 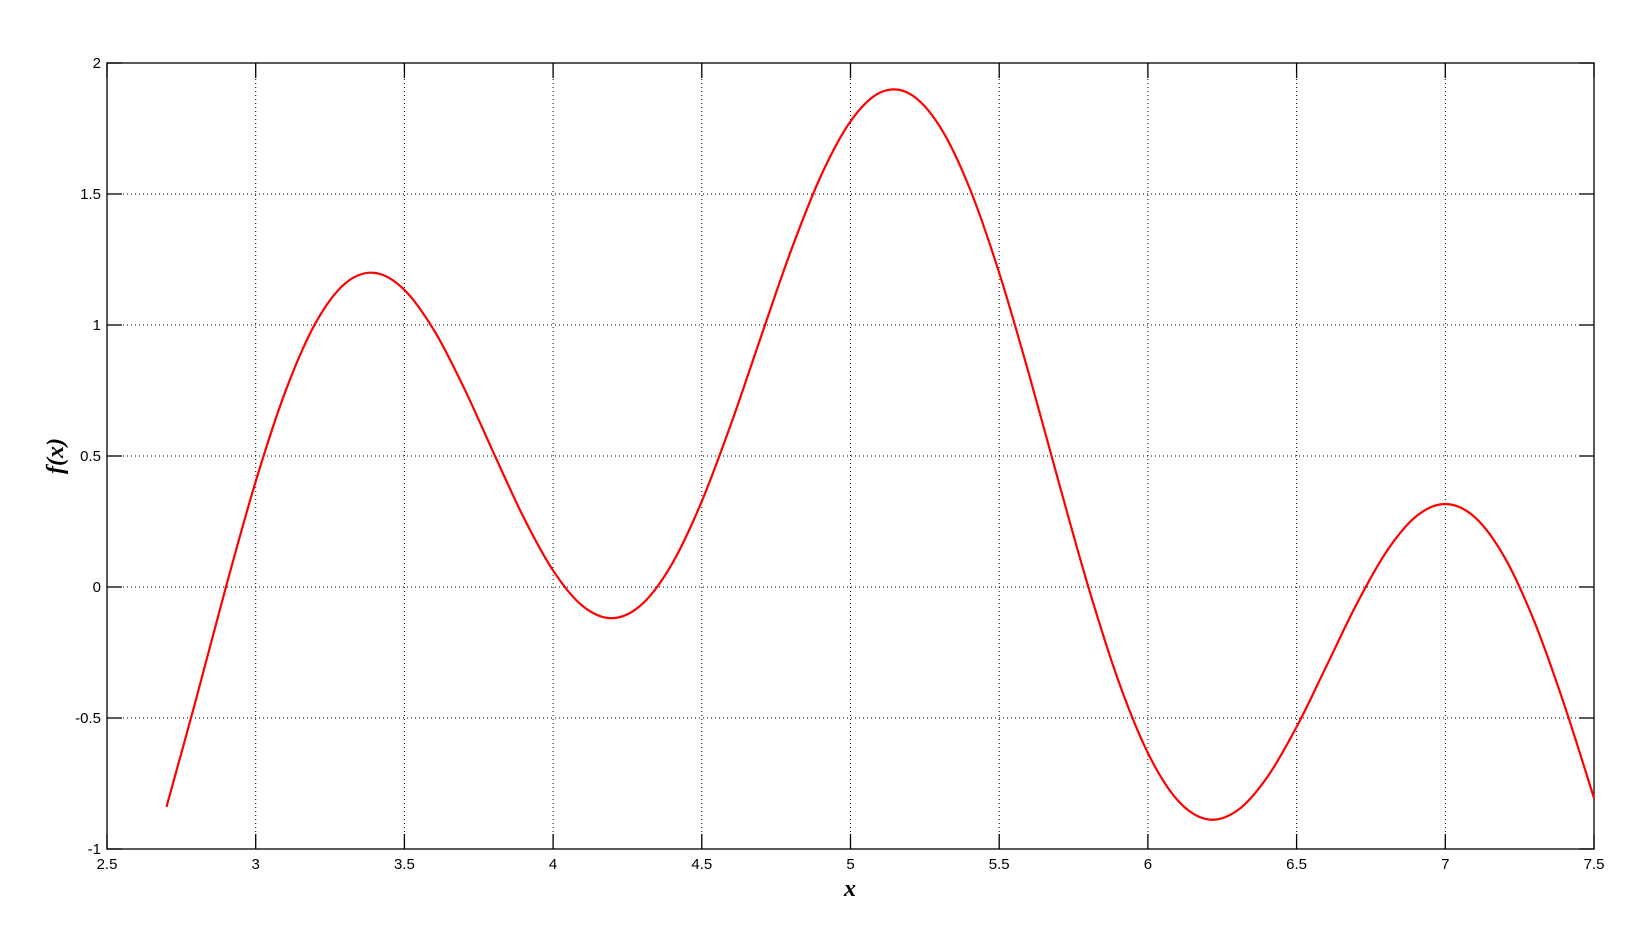 I want to click on x-tick-label: 7, so click(x=1445, y=864).